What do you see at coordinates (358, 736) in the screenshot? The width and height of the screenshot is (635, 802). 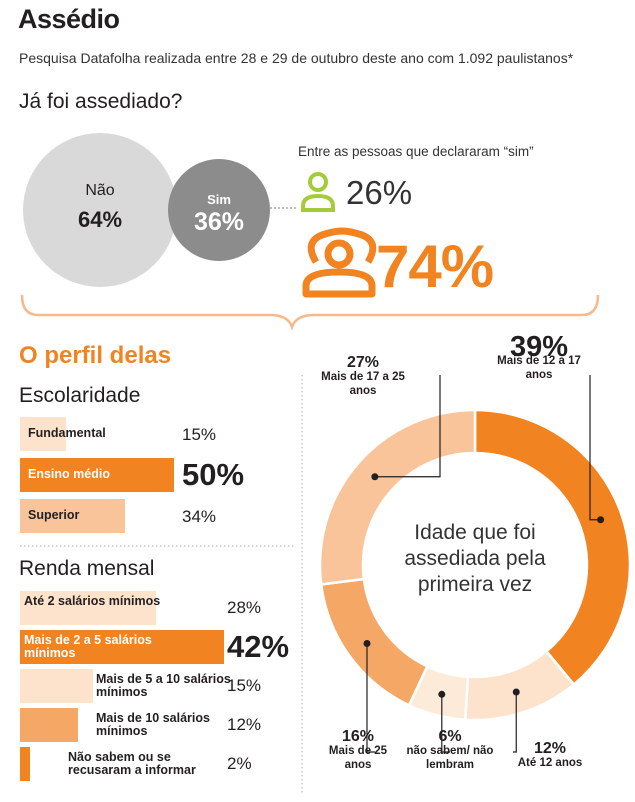 I see `donut-label-value: 16%` at bounding box center [358, 736].